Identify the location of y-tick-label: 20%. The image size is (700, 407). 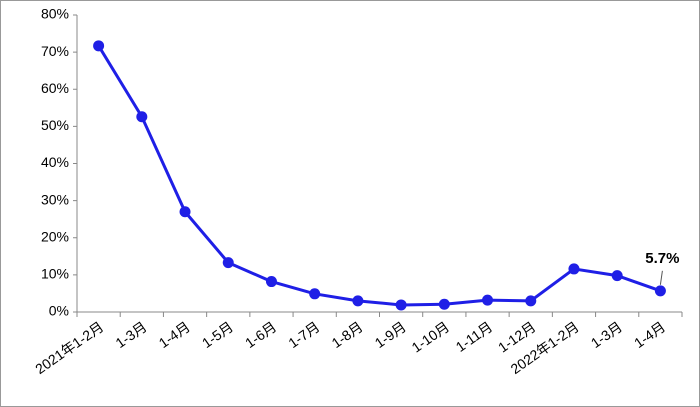
(55, 236).